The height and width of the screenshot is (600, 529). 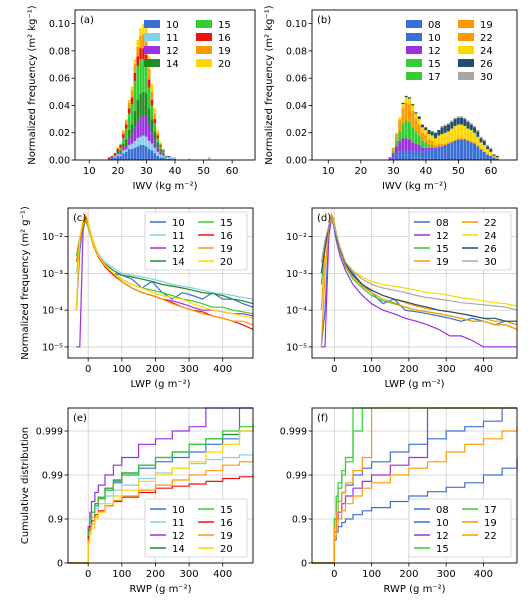 I want to click on legend-label-10: 10, so click(x=178, y=223).